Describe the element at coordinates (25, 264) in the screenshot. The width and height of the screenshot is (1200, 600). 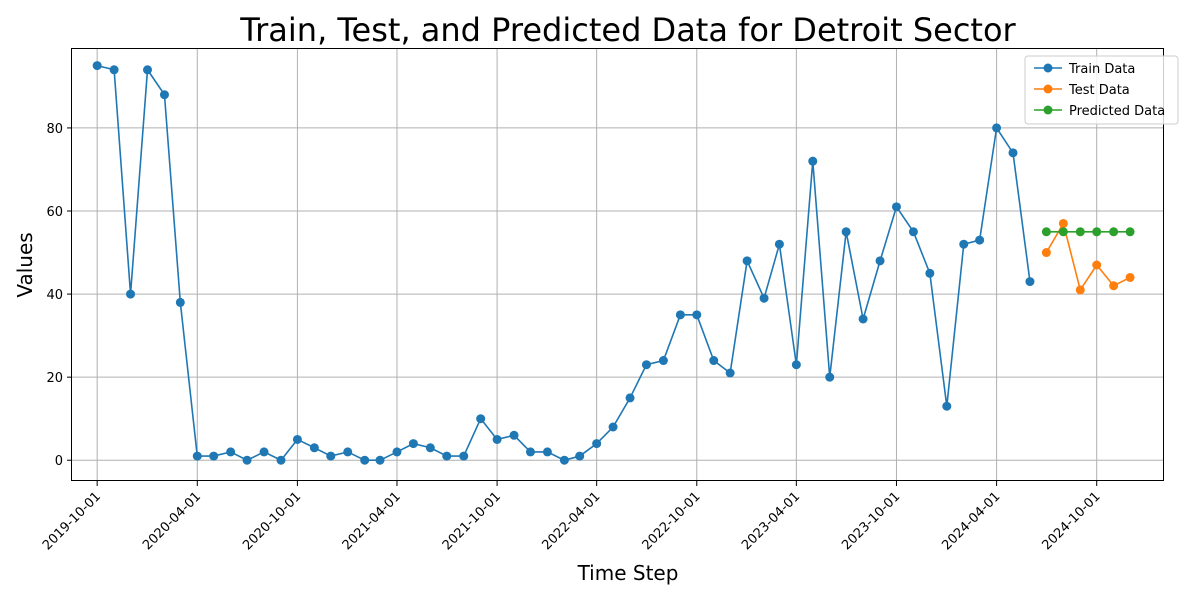
I see `y-axis-label: Values` at that location.